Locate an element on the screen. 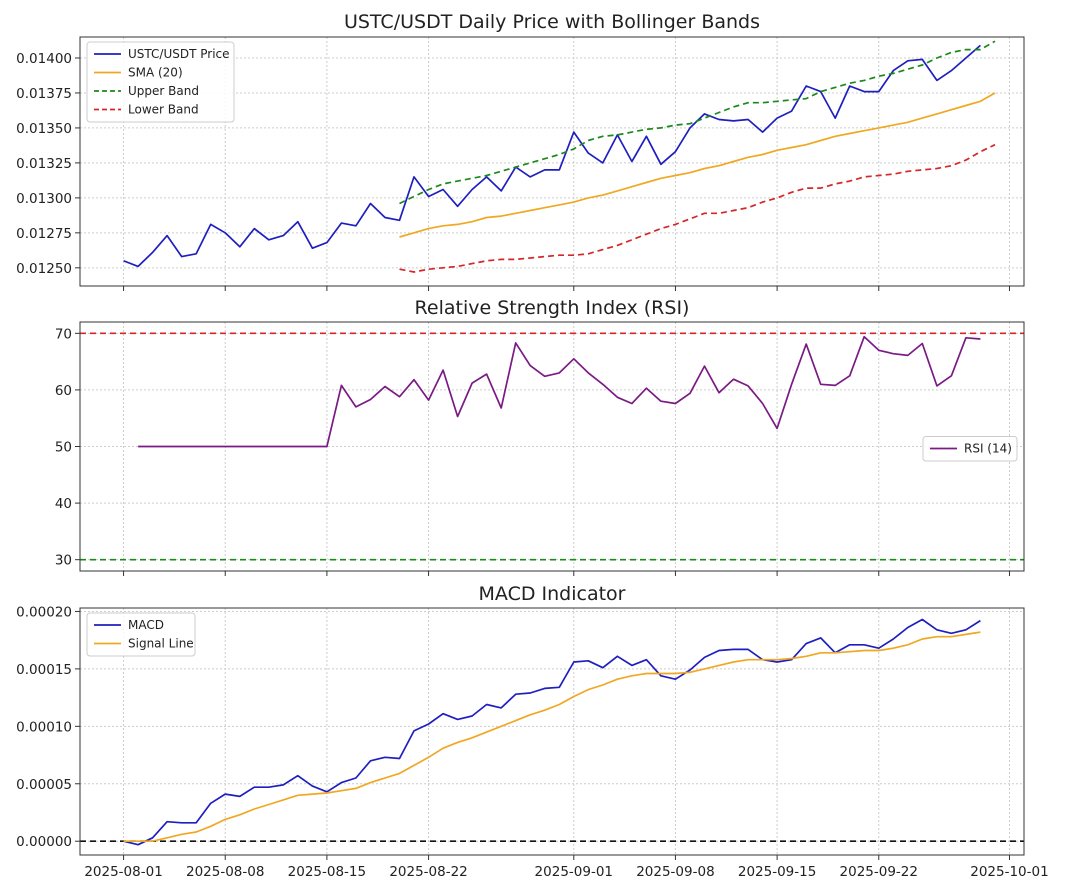  y-tick-label: 0.01375 is located at coordinates (44, 94).